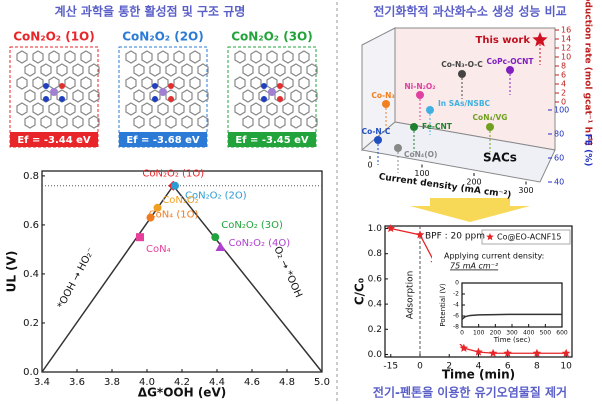 This screenshot has width=602, height=404. Describe the element at coordinates (31, 225) in the screenshot. I see `y-tick-label: 0.6` at that location.